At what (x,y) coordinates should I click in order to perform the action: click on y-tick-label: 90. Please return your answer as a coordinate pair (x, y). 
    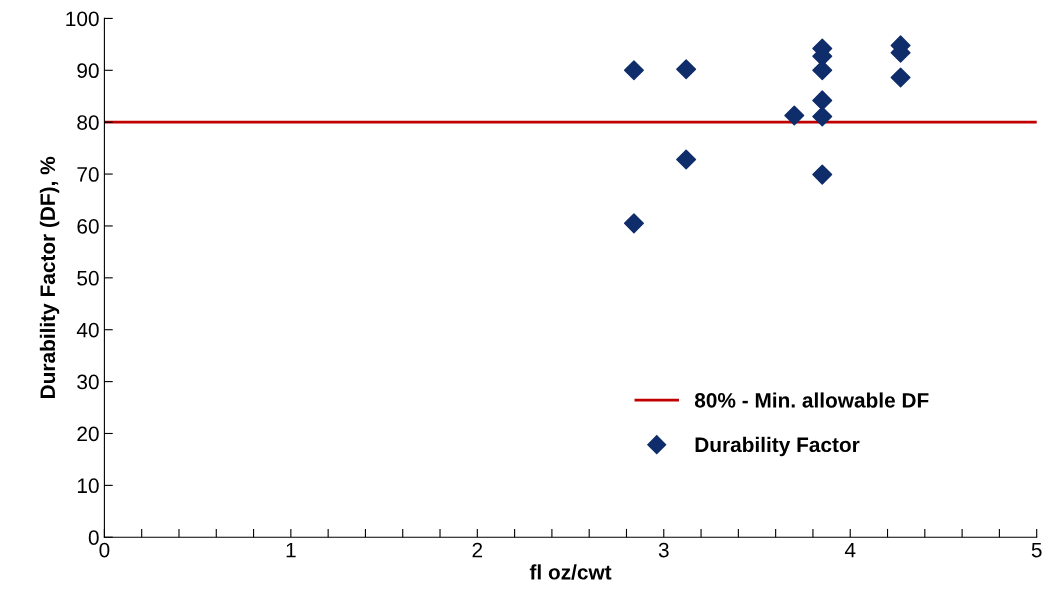
    Looking at the image, I should click on (88, 71).